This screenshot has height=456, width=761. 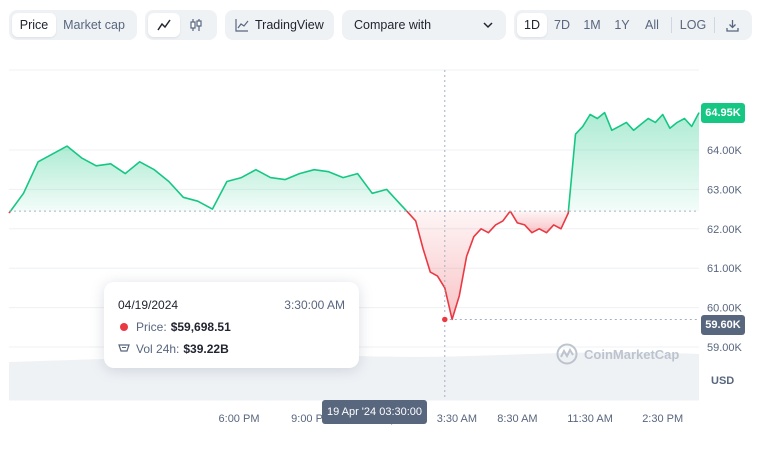 I want to click on range-selector: 1D 7D 1M 1Y All LOG, so click(x=633, y=25).